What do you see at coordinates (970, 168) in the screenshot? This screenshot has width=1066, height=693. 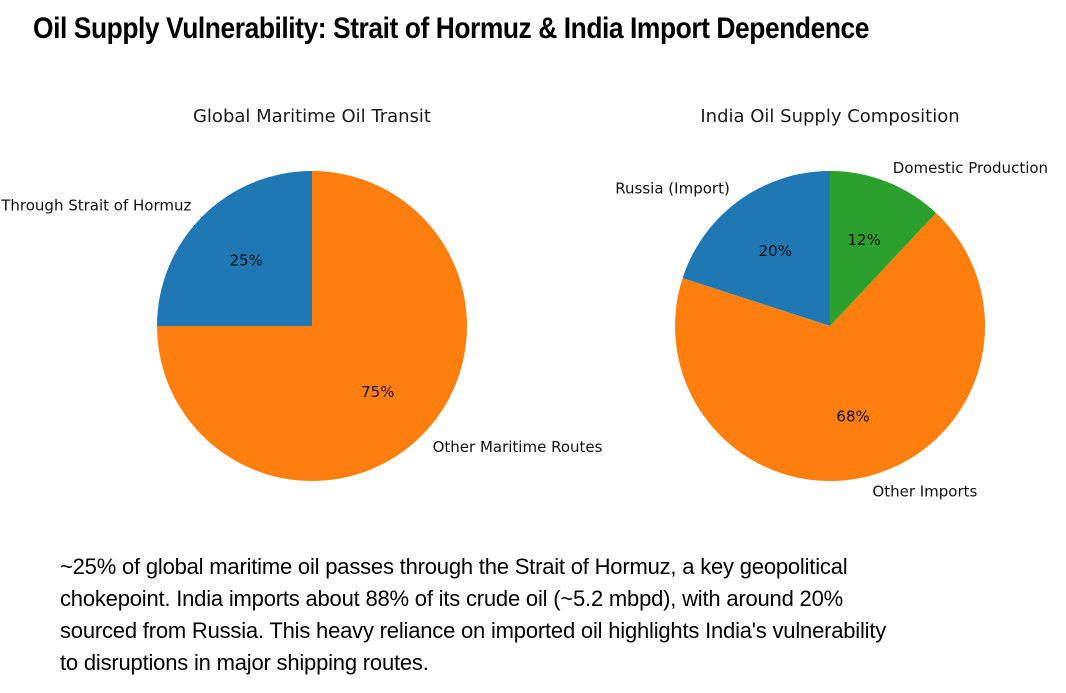 I see `pie-slice-label-domestic-production: Domestic Production` at bounding box center [970, 168].